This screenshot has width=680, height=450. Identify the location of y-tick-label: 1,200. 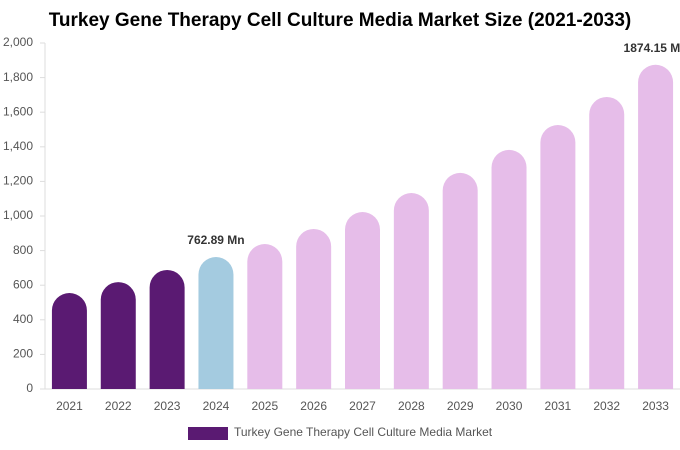
(18, 181).